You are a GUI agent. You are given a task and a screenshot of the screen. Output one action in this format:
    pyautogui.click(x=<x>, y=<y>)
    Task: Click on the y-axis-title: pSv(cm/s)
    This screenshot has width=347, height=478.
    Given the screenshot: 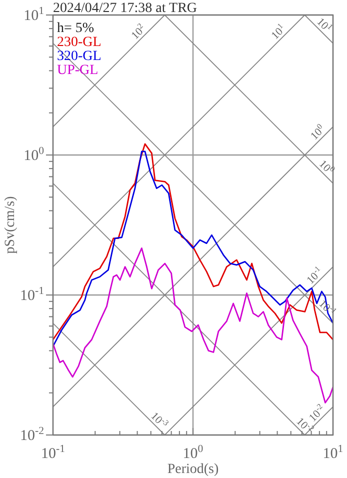 What is the action you would take?
    pyautogui.click(x=10, y=225)
    